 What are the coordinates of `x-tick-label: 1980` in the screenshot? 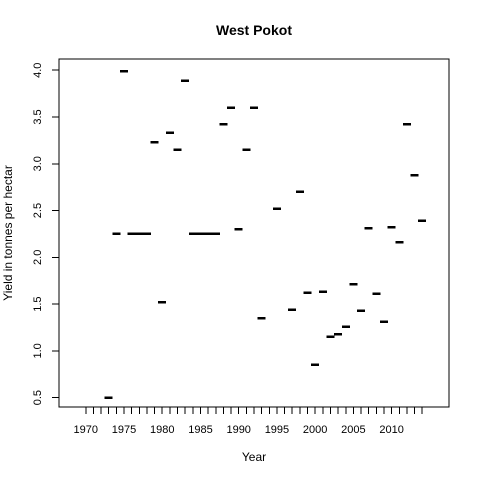 It's located at (162, 430).